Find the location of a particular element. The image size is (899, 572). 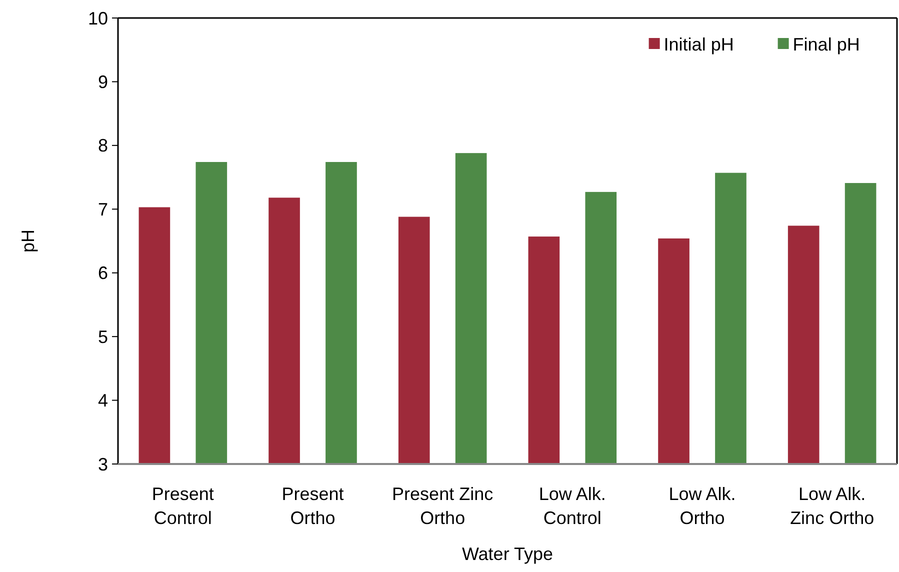

y-axis-title: pH is located at coordinates (28, 241).